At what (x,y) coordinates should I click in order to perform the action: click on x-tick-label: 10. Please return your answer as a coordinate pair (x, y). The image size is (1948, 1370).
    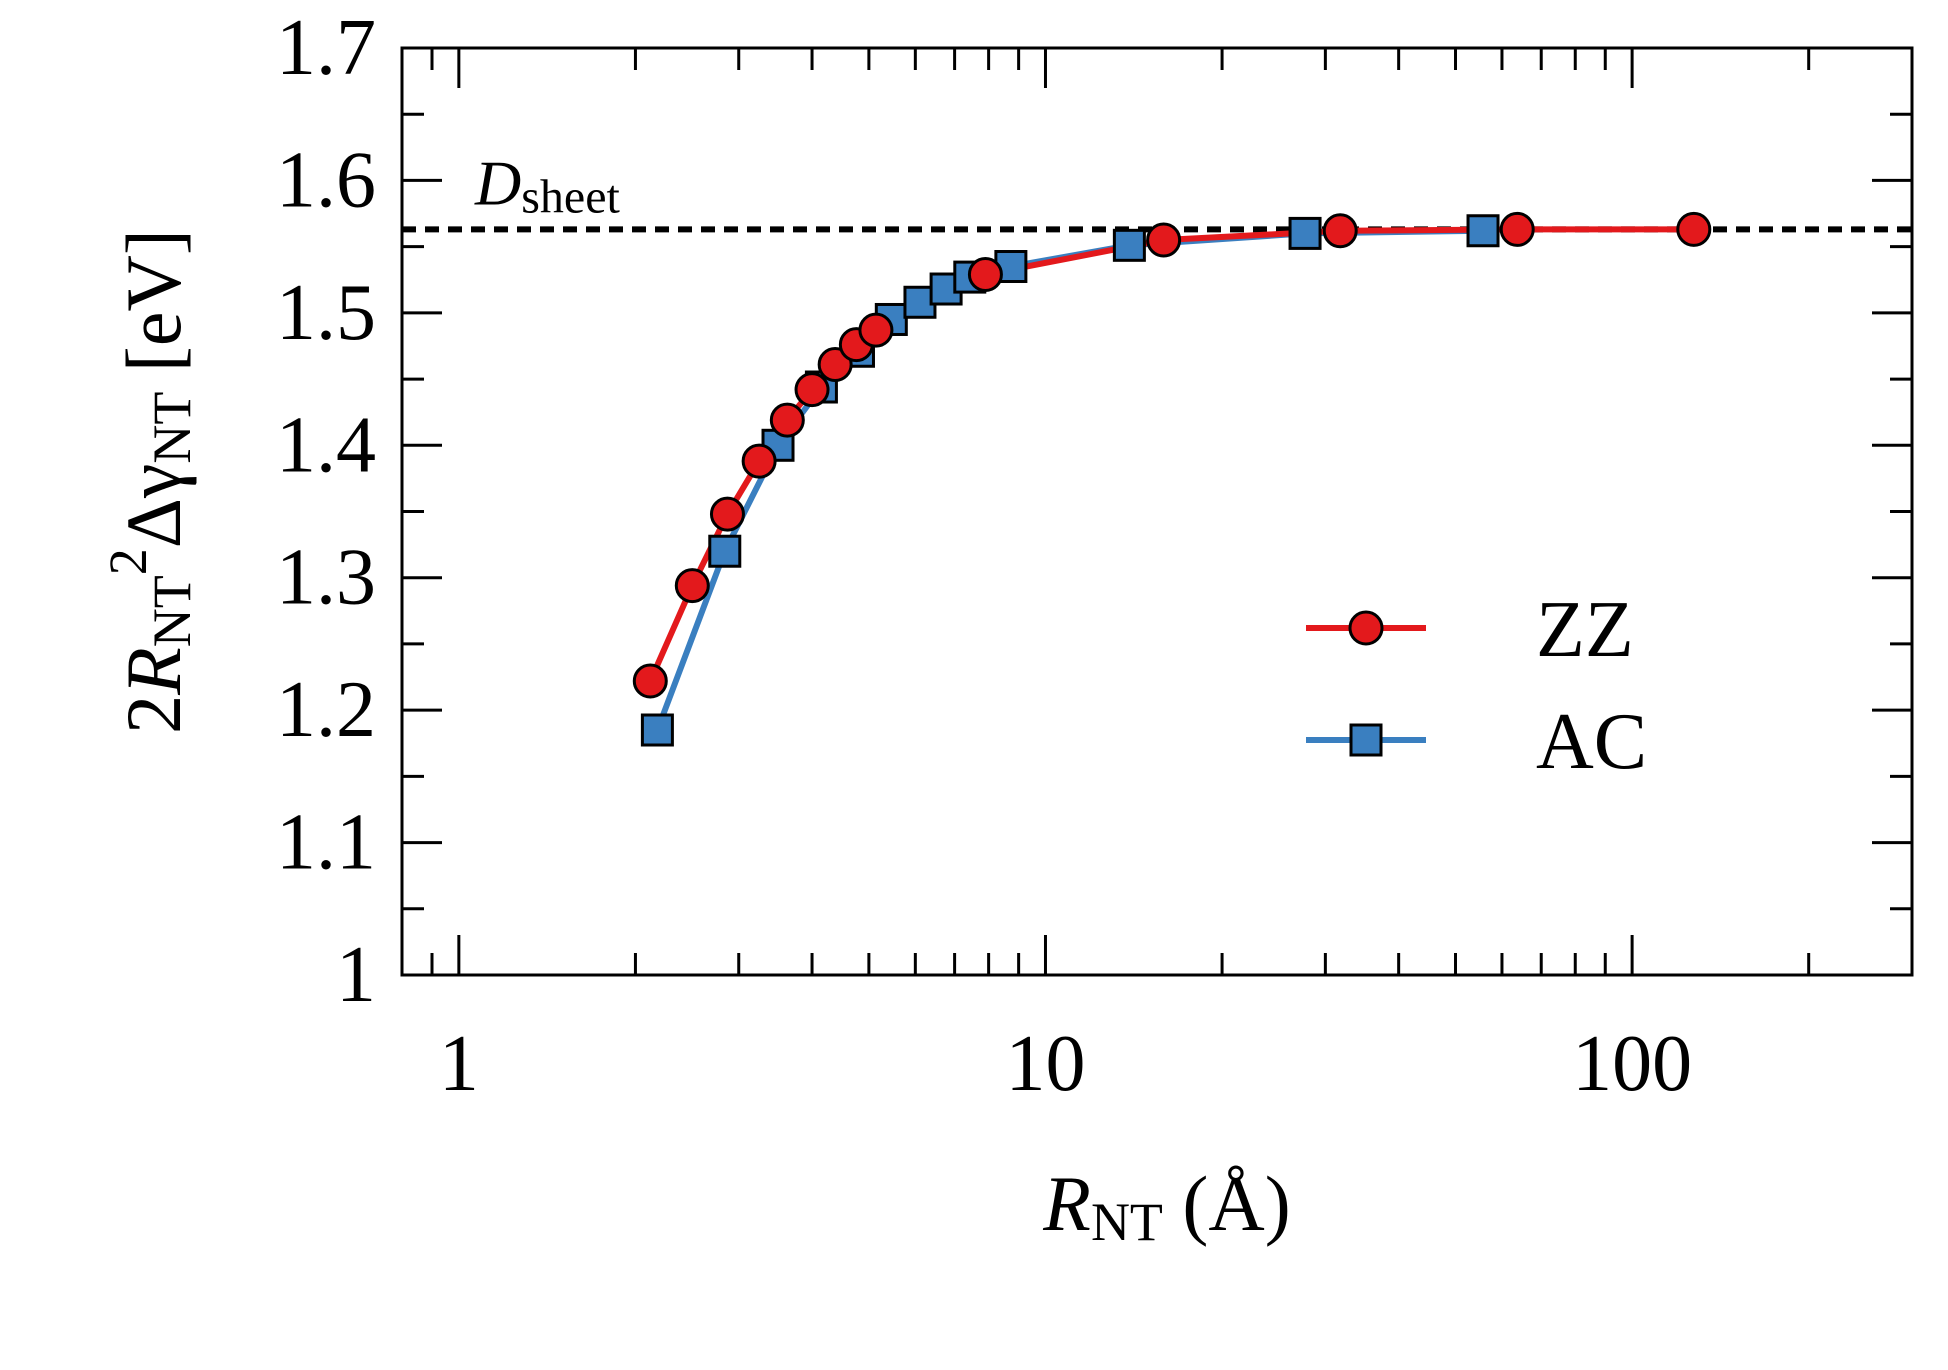
    Looking at the image, I should click on (1045, 1064).